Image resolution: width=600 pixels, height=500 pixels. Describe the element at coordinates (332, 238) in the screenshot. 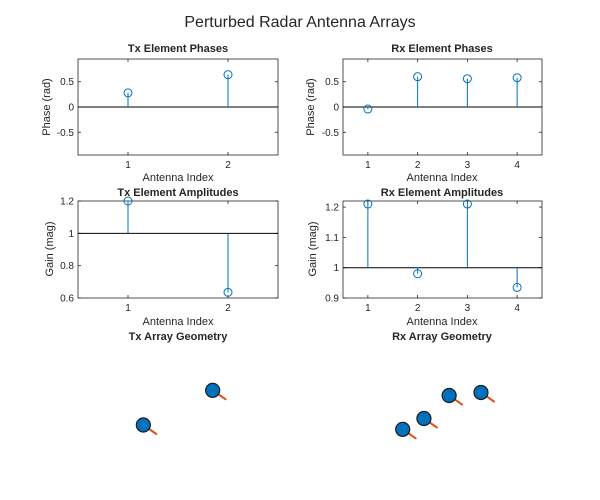

I see `y-tick-label: 1.1` at that location.